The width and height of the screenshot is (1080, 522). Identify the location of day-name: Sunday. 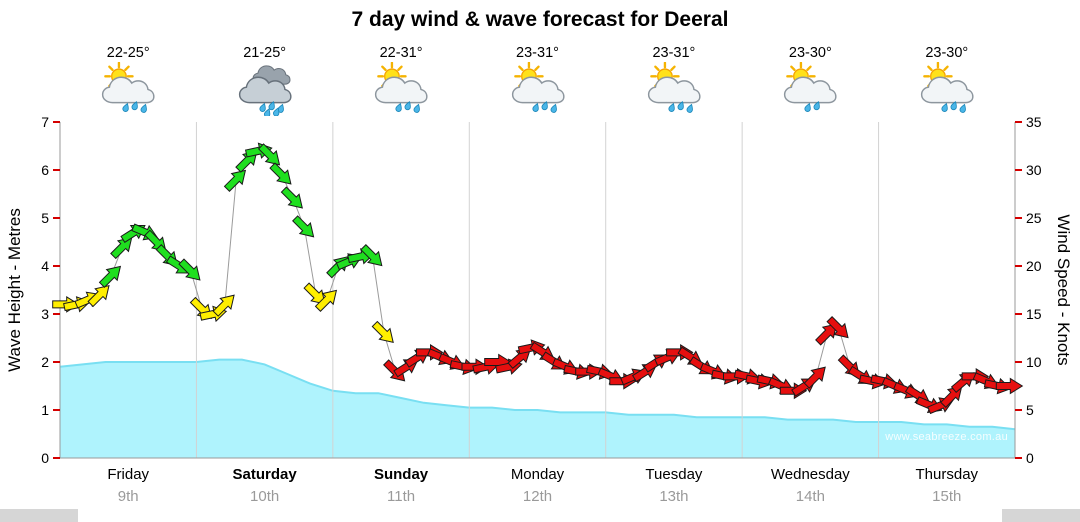
(401, 474).